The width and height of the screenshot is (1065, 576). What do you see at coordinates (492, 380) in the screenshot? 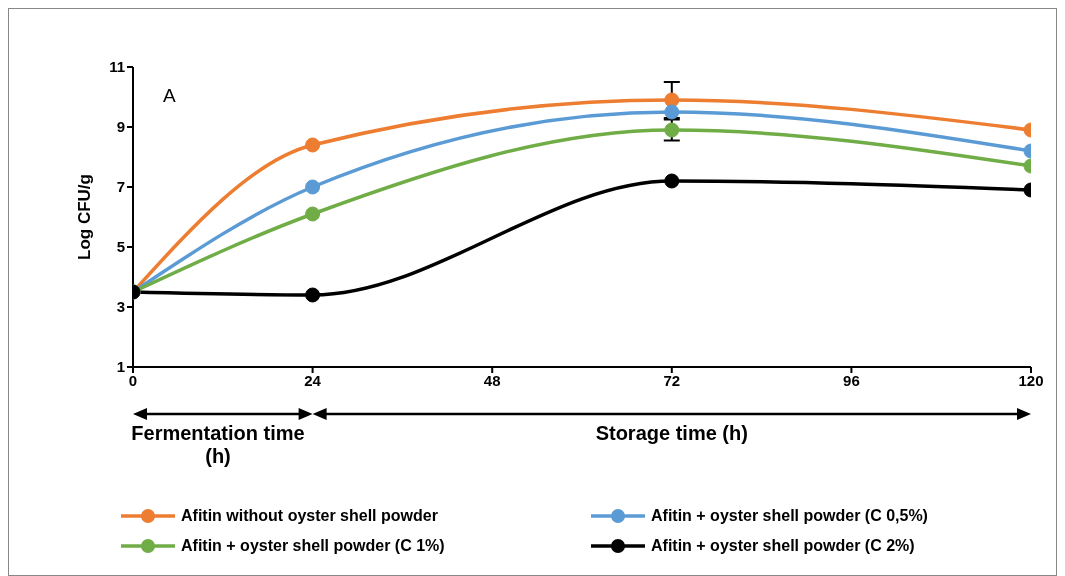
I see `x-tick-label: 48` at bounding box center [492, 380].